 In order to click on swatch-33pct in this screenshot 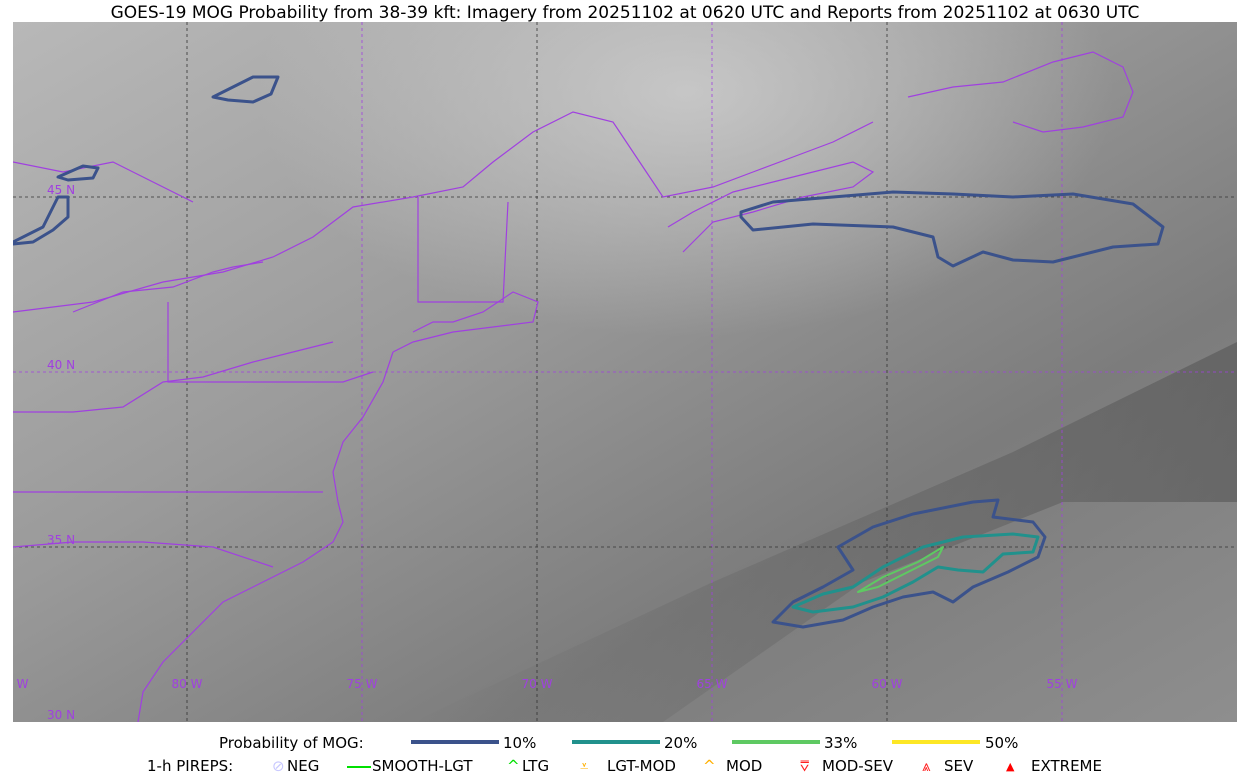, I will do `click(776, 742)`.